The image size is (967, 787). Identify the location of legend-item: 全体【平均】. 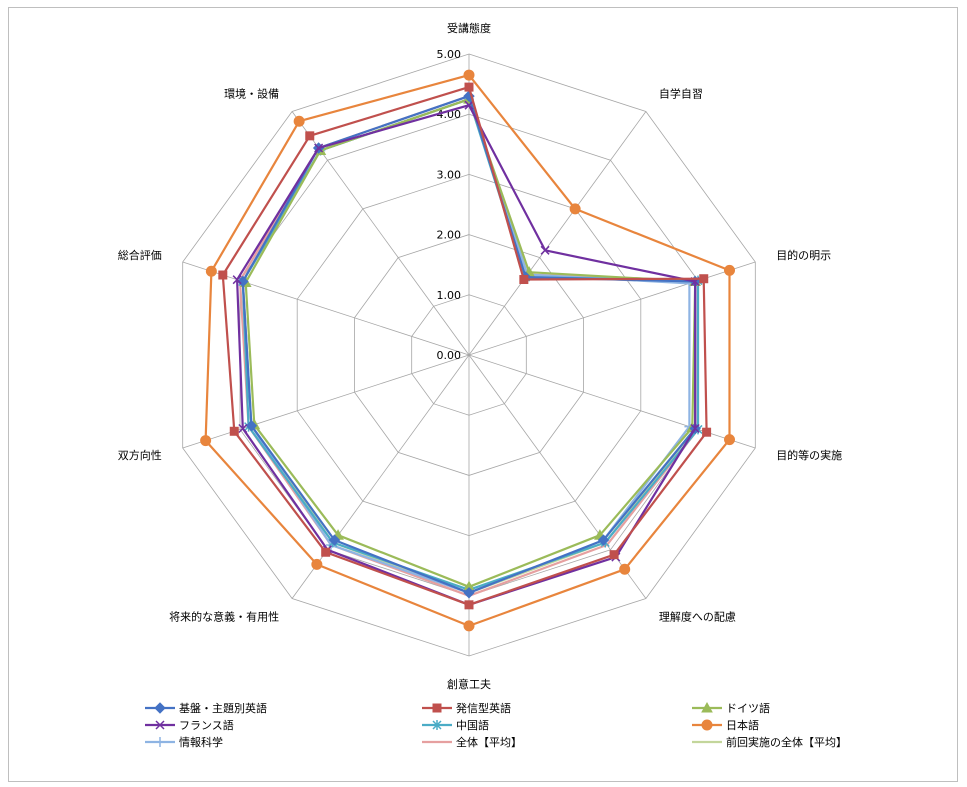
(472, 742).